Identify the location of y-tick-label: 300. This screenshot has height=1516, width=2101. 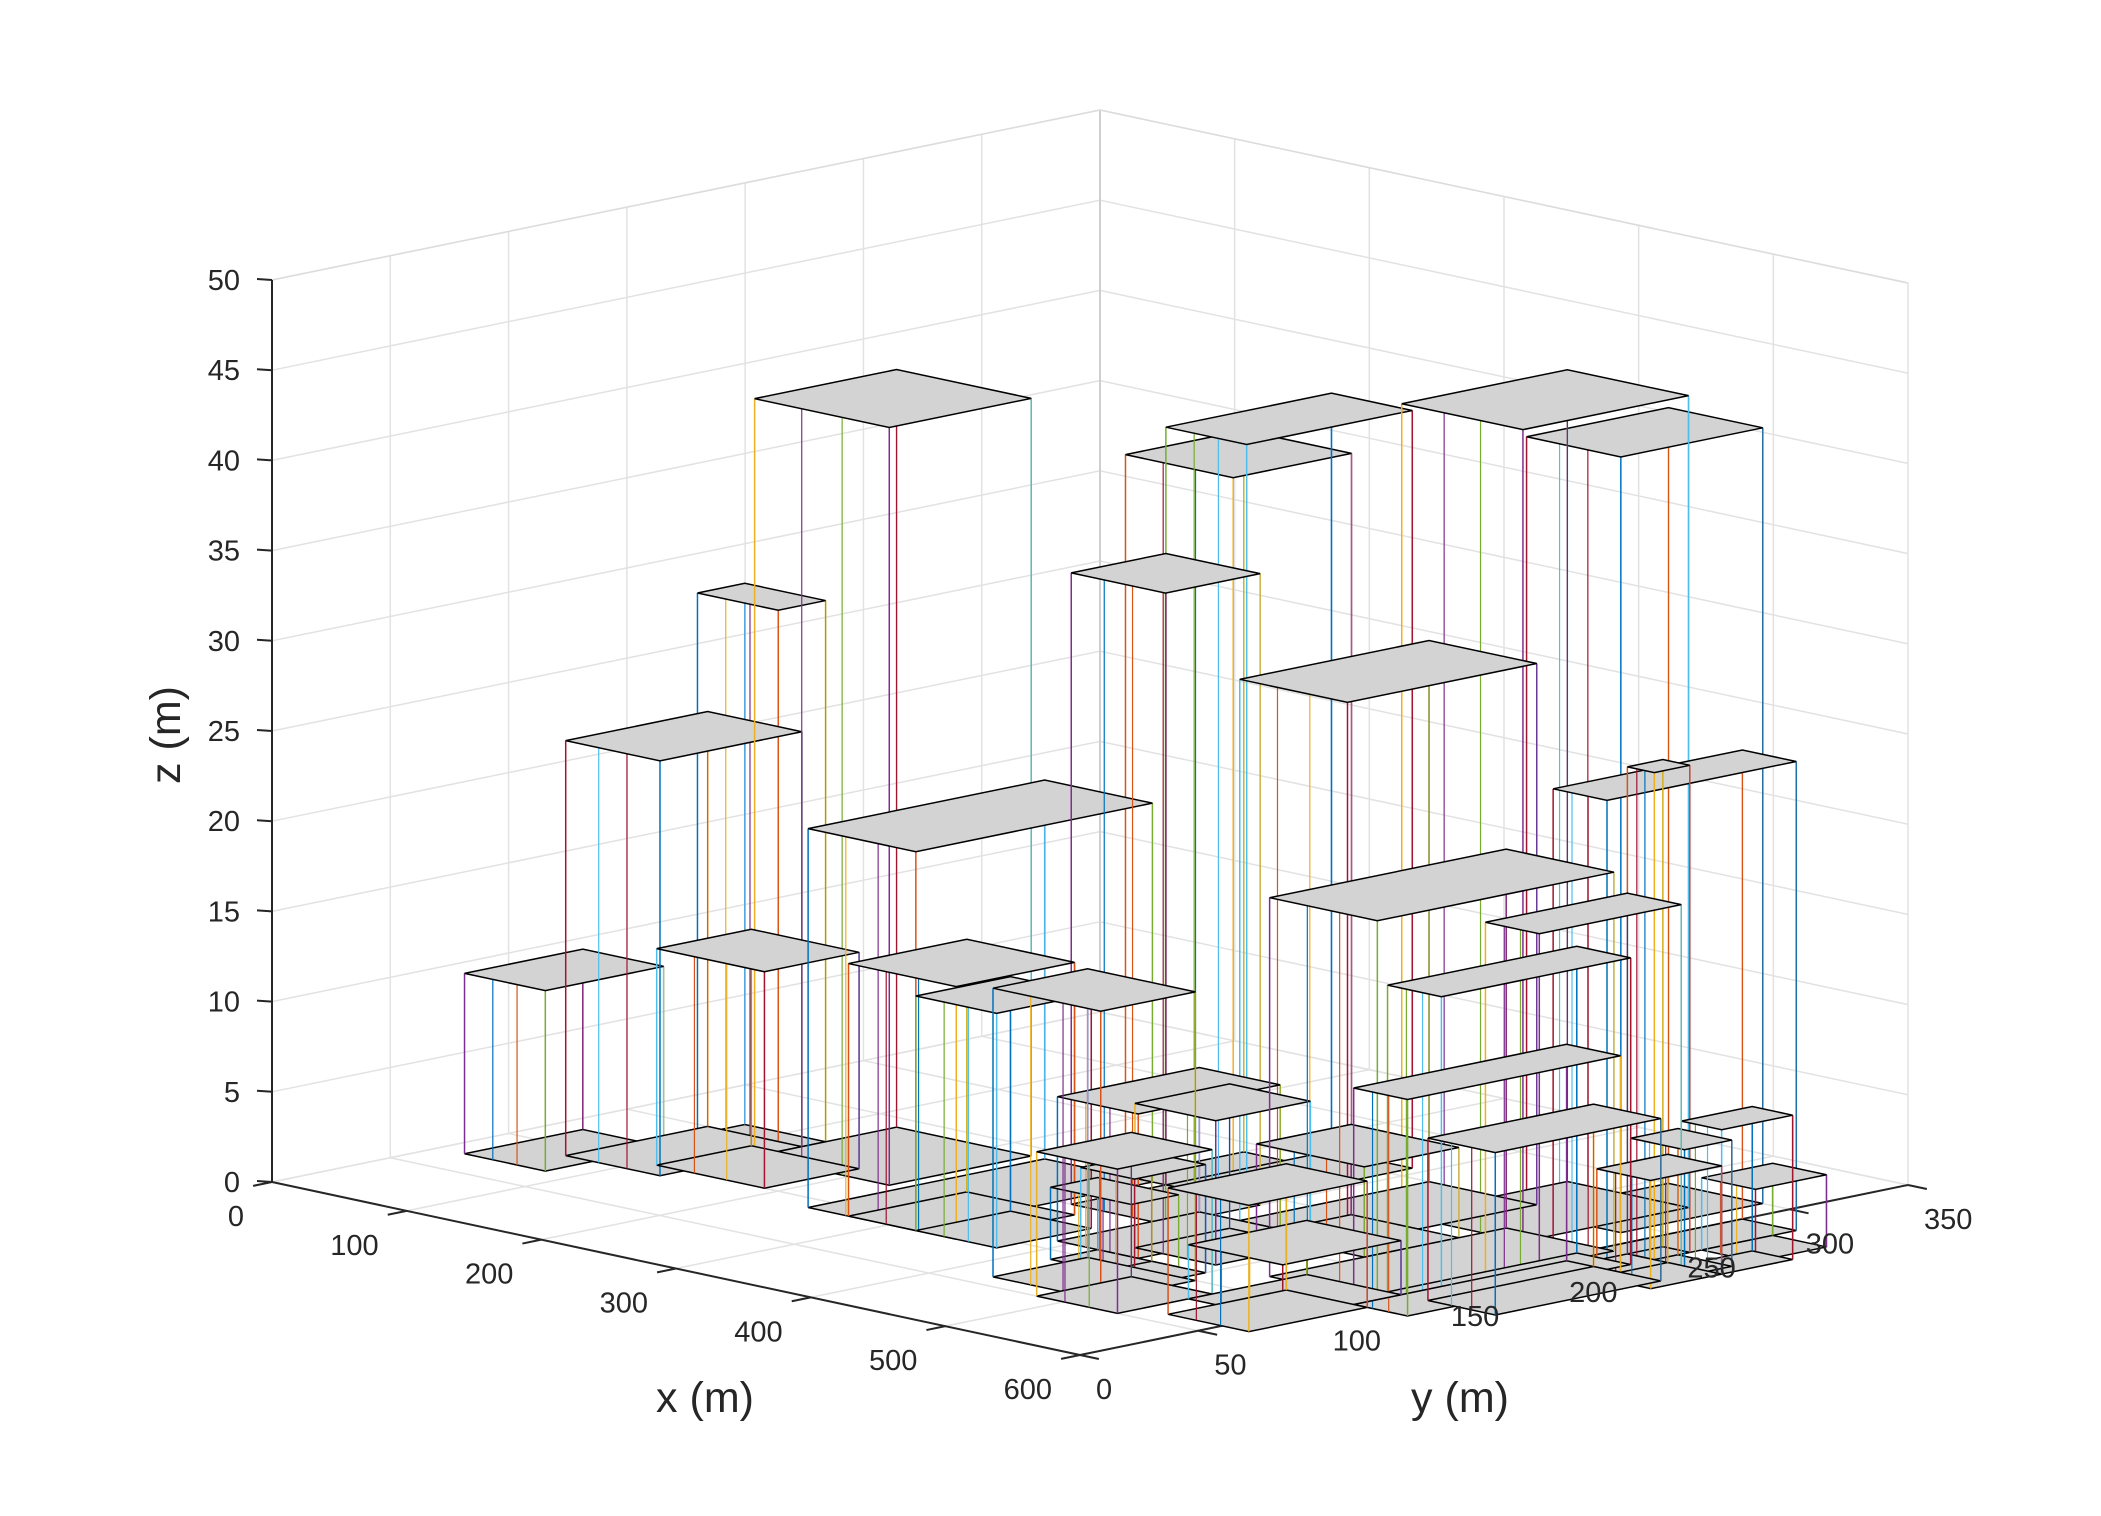
(1830, 1244).